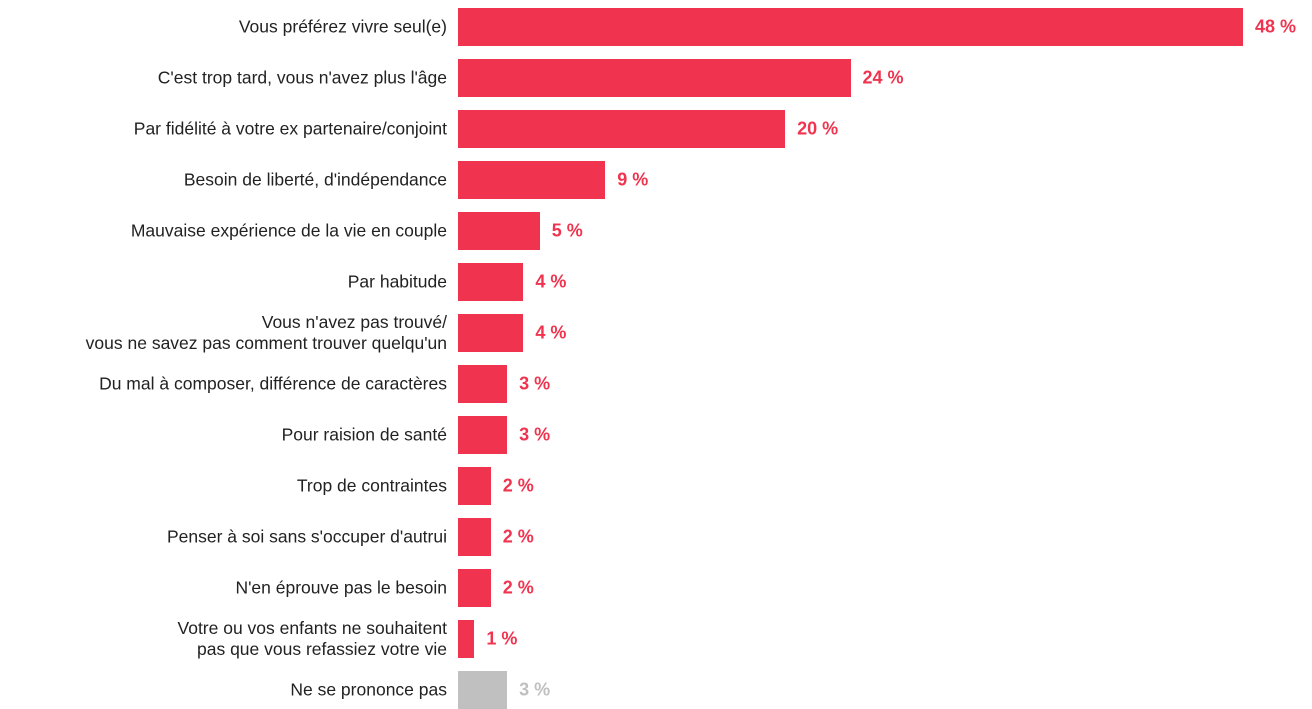  I want to click on category-label: Mauvaise expérience de la vie en couple, so click(288, 230).